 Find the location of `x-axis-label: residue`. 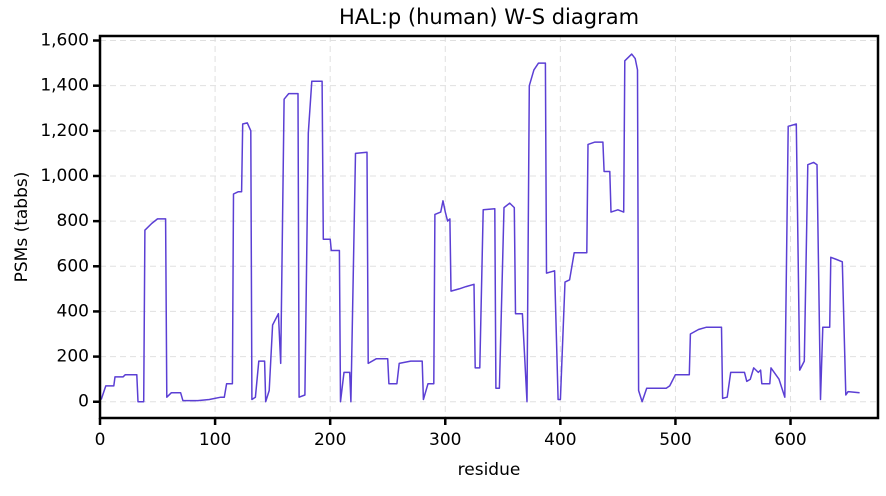

x-axis-label: residue is located at coordinates (489, 470).